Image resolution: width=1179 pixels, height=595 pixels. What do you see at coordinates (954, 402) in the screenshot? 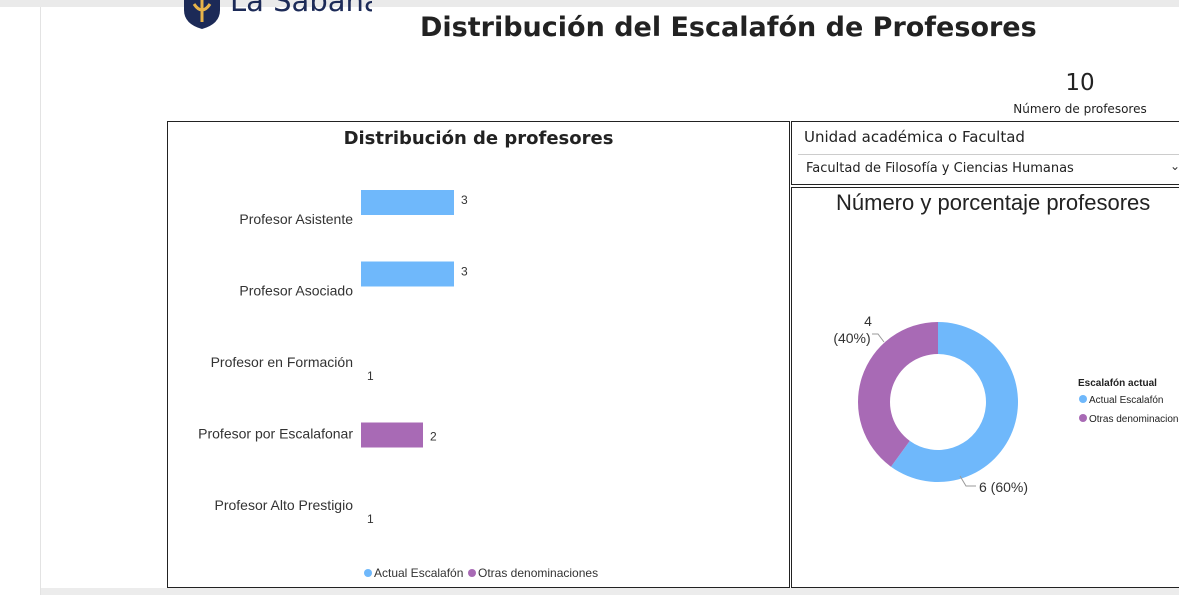
I see `donut-slice-actual` at bounding box center [954, 402].